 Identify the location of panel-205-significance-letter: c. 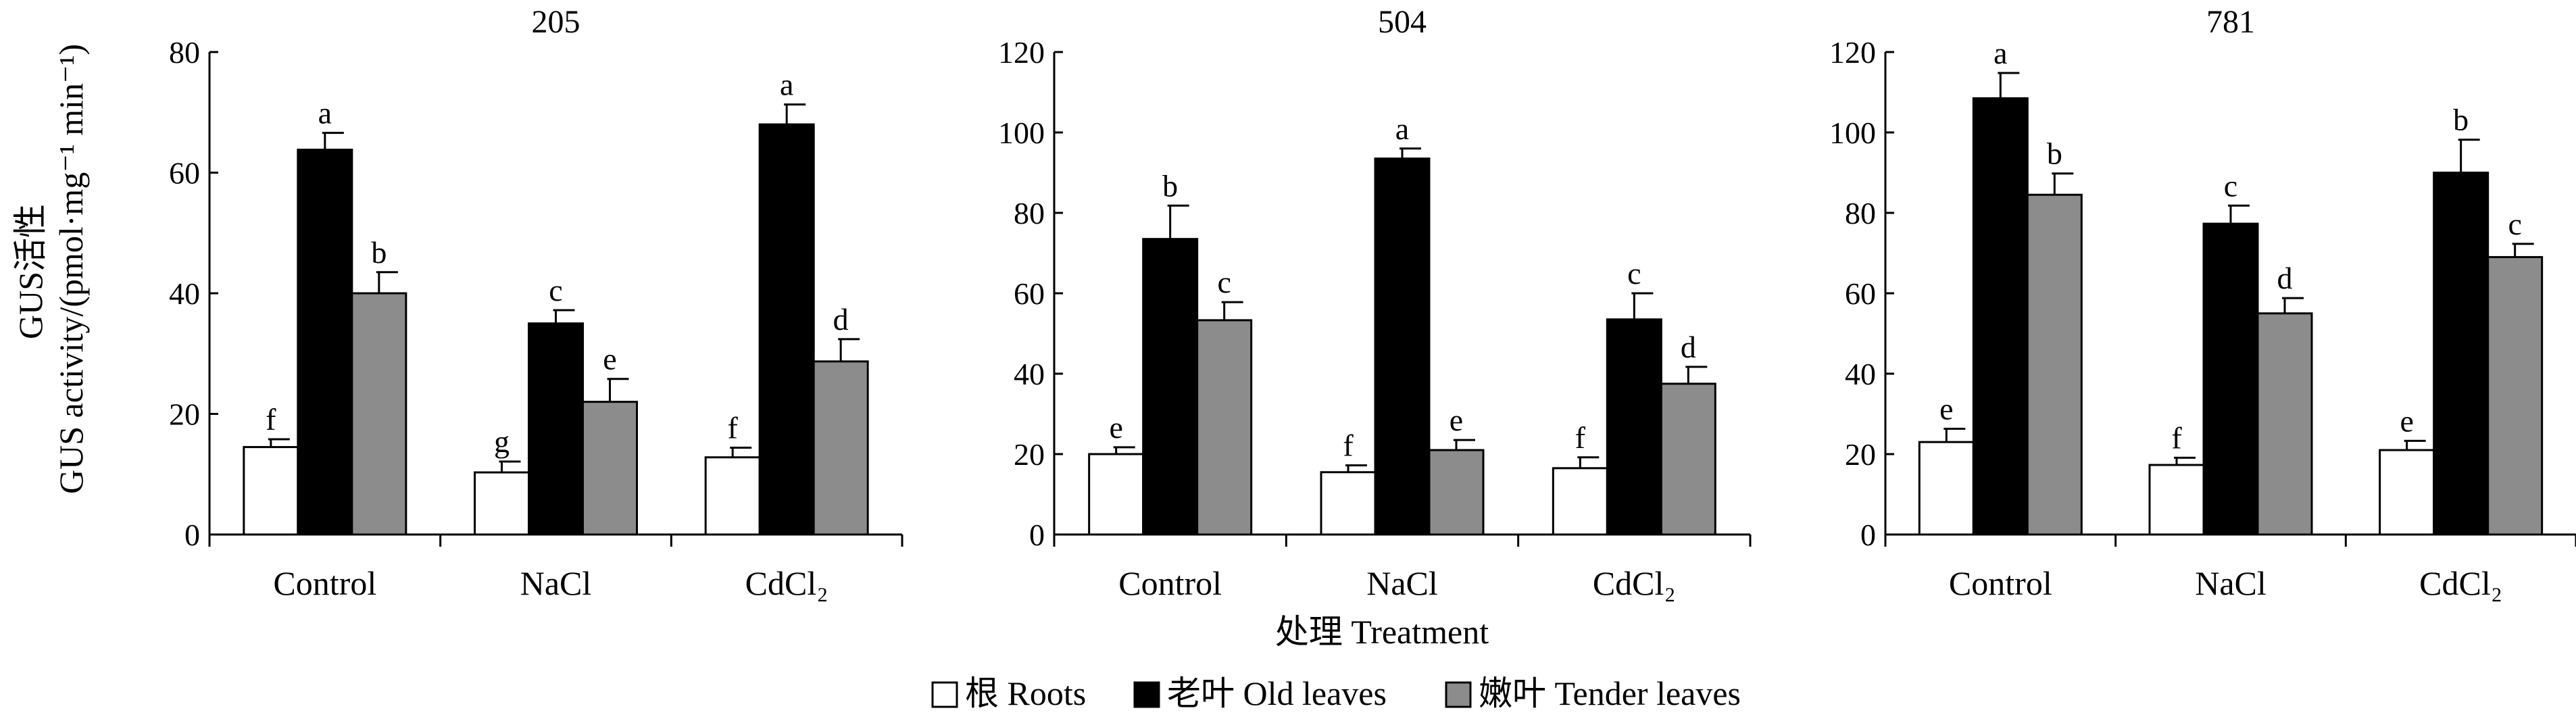
(556, 290).